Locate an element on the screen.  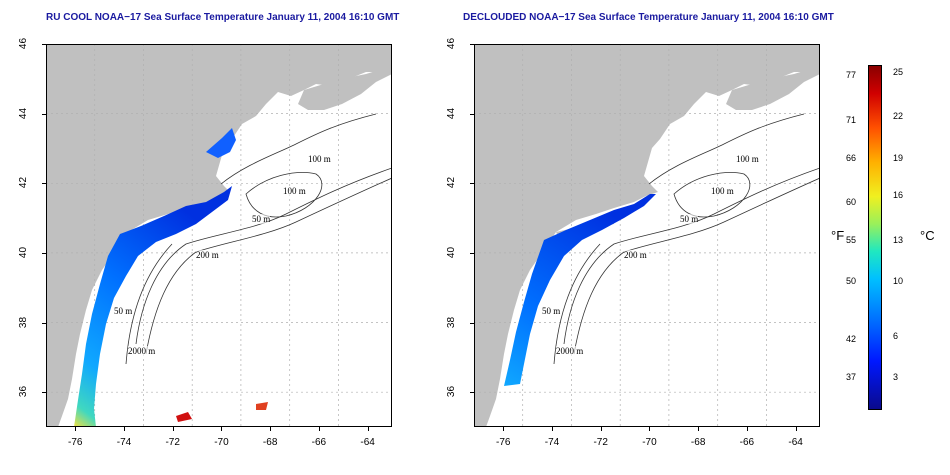
lon-tick-label-right: -74 is located at coordinates (552, 442).